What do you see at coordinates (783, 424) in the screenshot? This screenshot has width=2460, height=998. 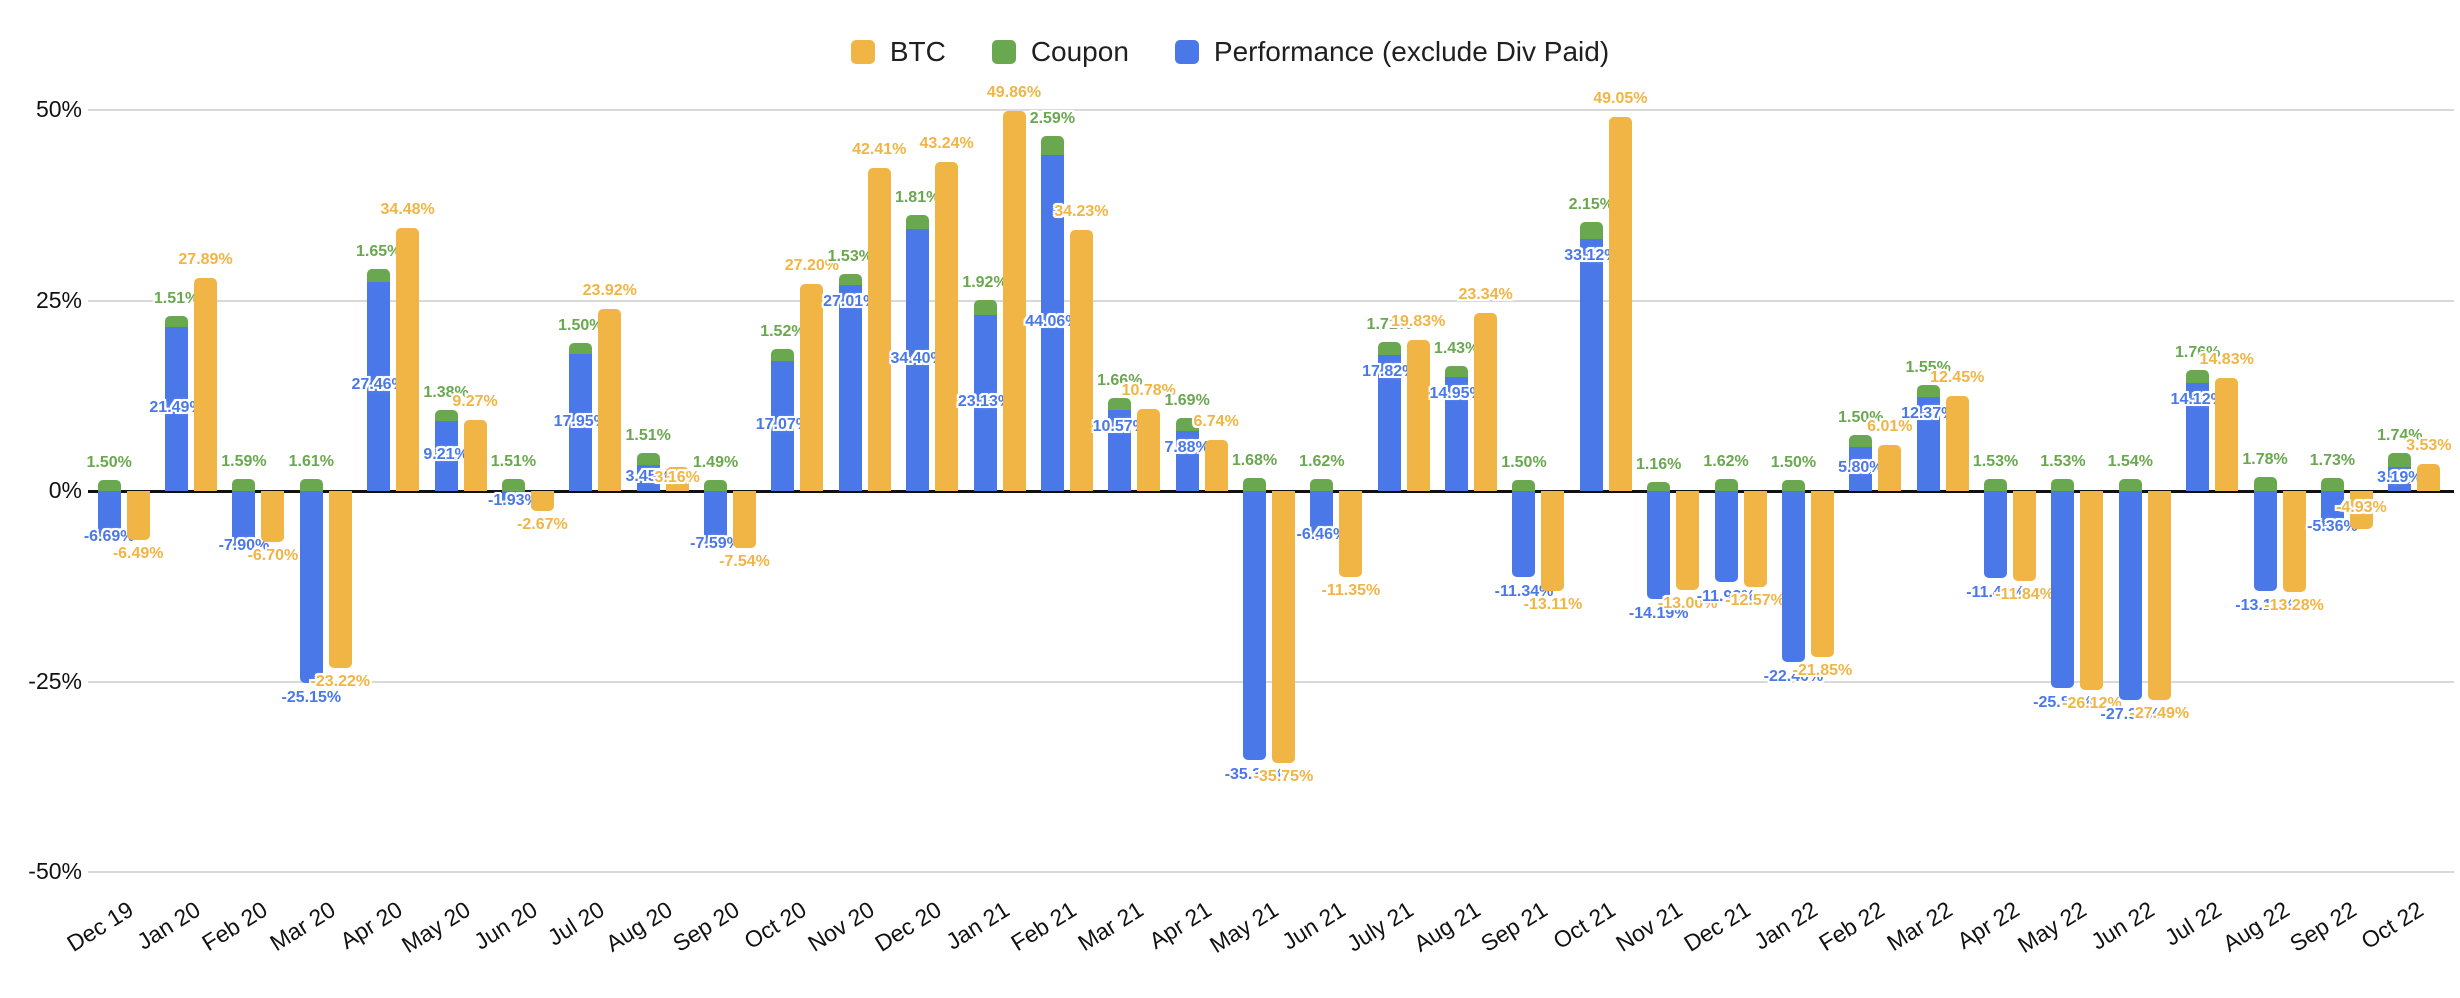 I see `data-label: 17.07%` at bounding box center [783, 424].